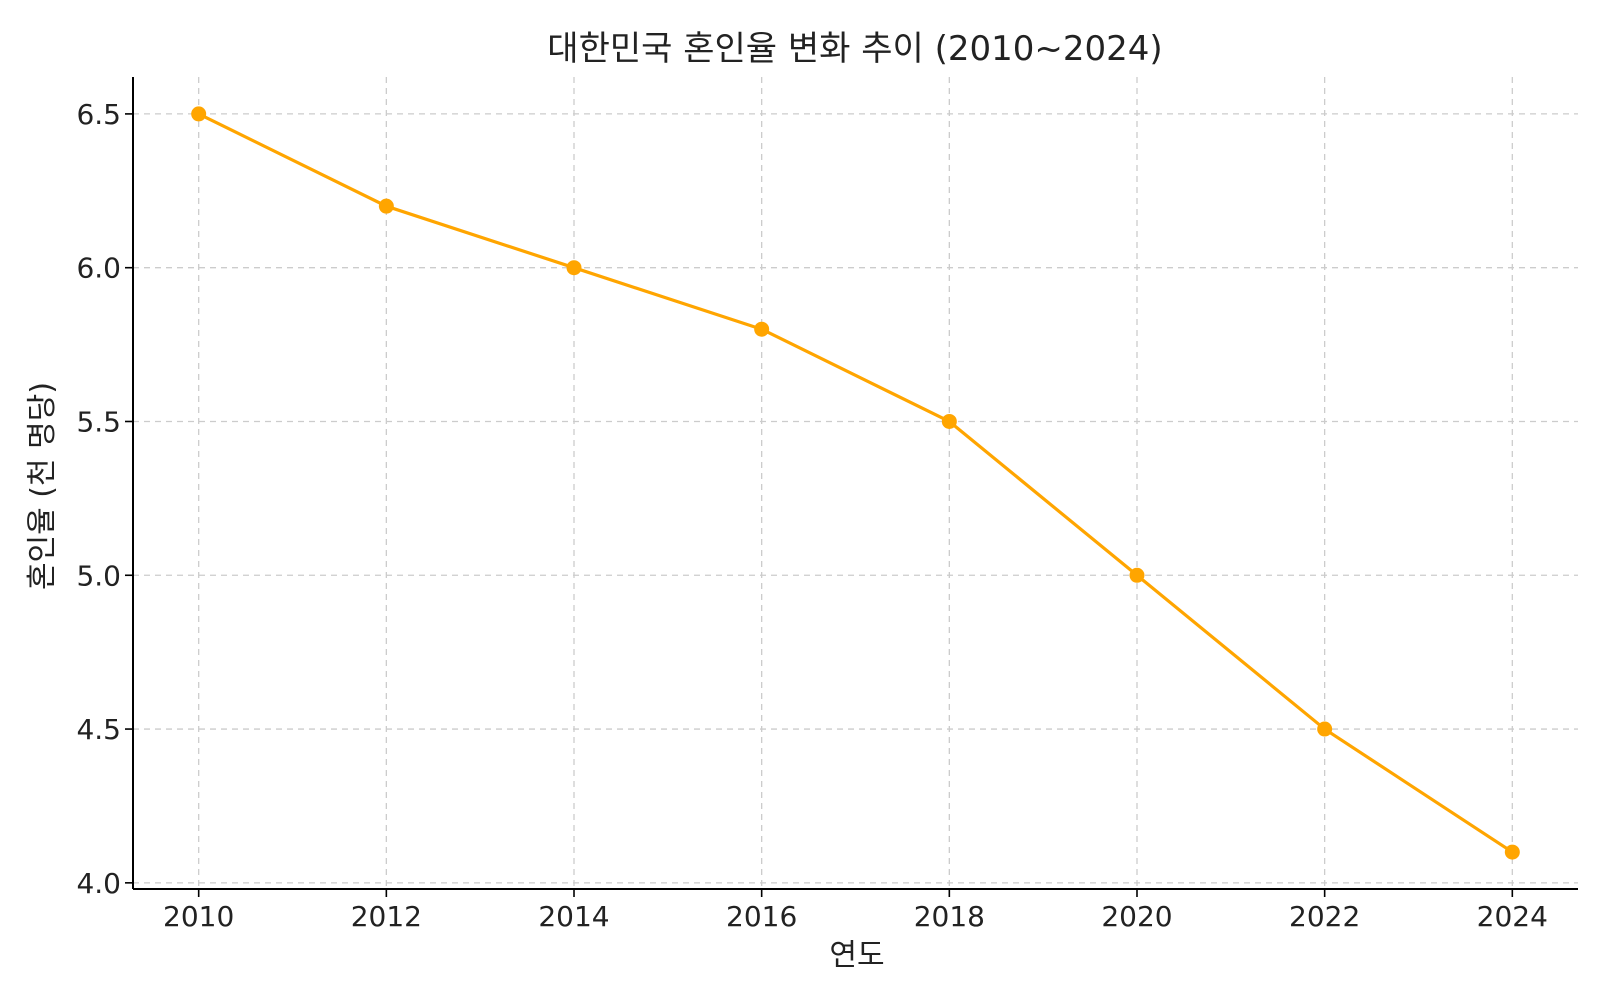 The height and width of the screenshot is (1000, 1600). I want to click on x-tick-label: 2016, so click(761, 916).